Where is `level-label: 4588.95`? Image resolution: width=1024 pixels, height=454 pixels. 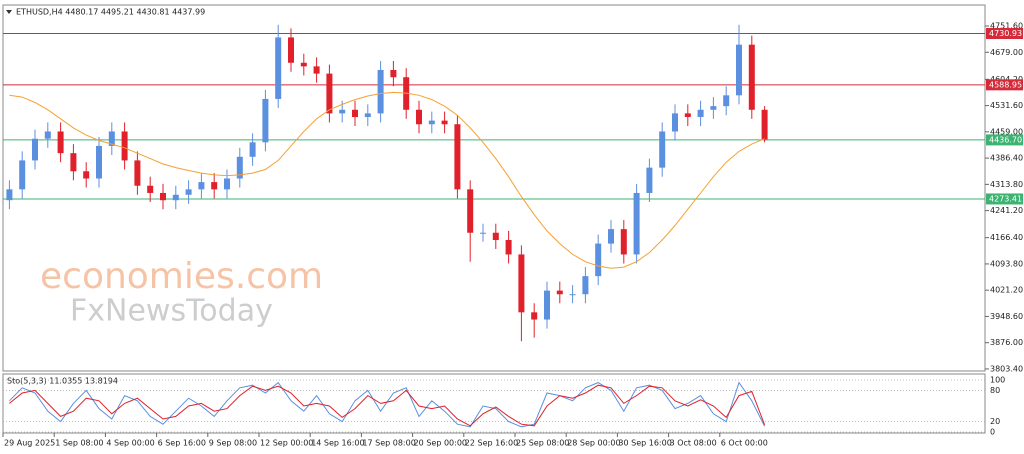 level-label: 4588.95 is located at coordinates (1005, 84).